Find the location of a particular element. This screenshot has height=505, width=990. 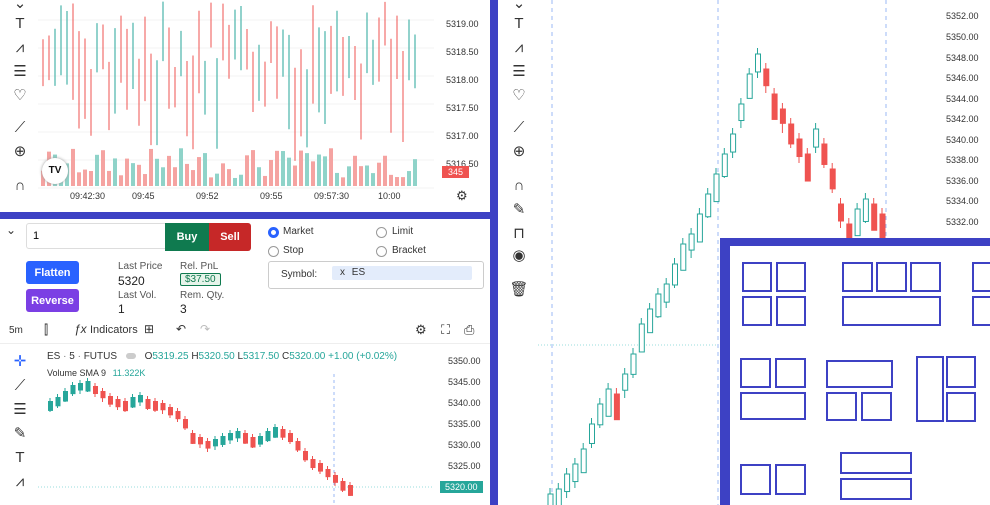

collapse-chevron-icon: ⌄ is located at coordinates (11, 230).